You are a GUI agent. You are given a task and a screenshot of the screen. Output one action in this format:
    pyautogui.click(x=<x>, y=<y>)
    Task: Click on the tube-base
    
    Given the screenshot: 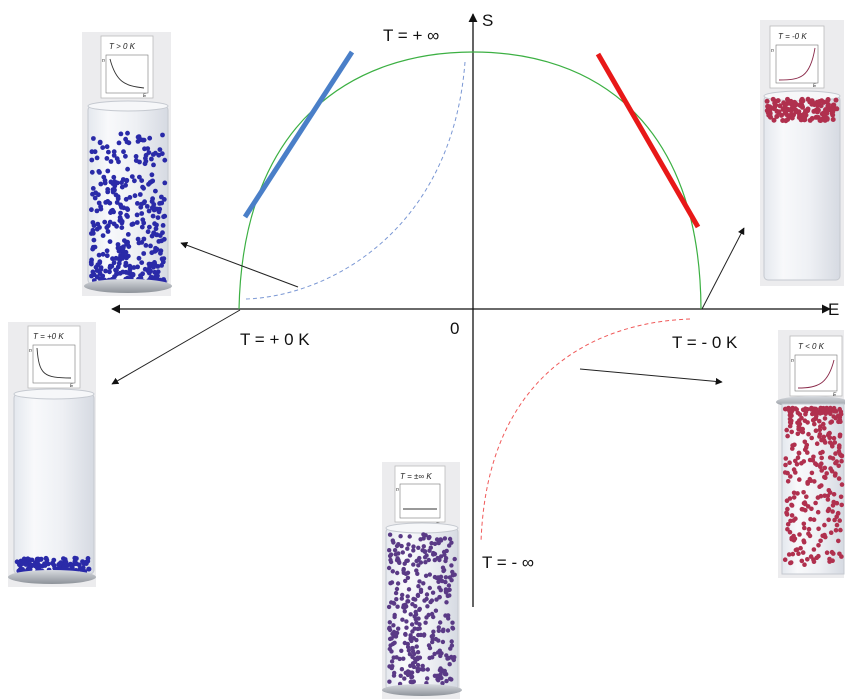 What is the action you would take?
    pyautogui.click(x=128, y=286)
    